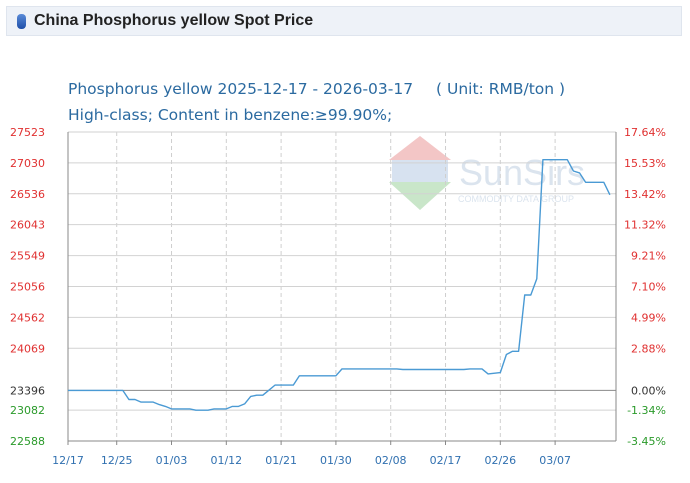 The width and height of the screenshot is (690, 483). Describe the element at coordinates (117, 460) in the screenshot. I see `x-tick-label: 12/25` at that location.